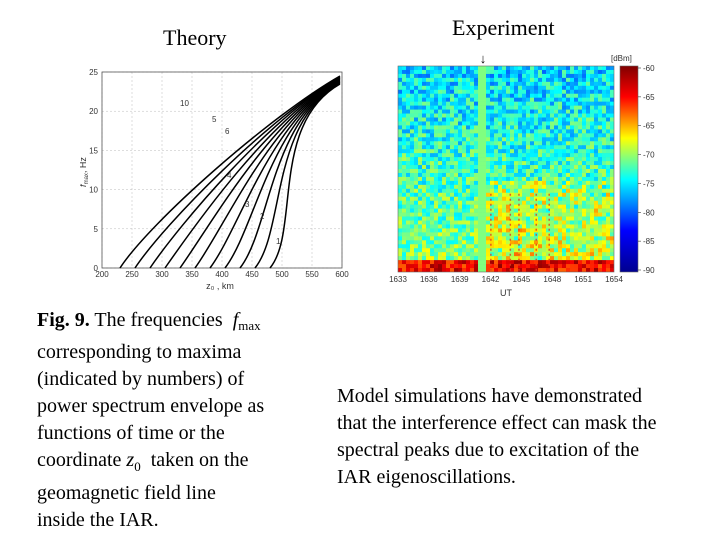 The width and height of the screenshot is (720, 540). I want to click on theory-x-tick: 550, so click(312, 274).